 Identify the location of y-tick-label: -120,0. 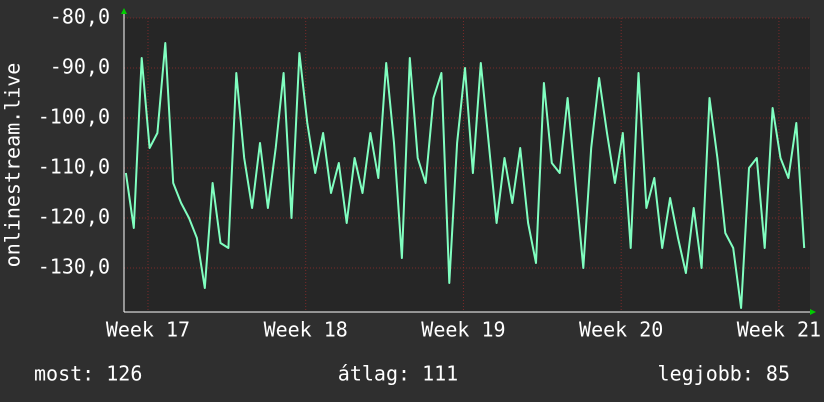
(74, 217).